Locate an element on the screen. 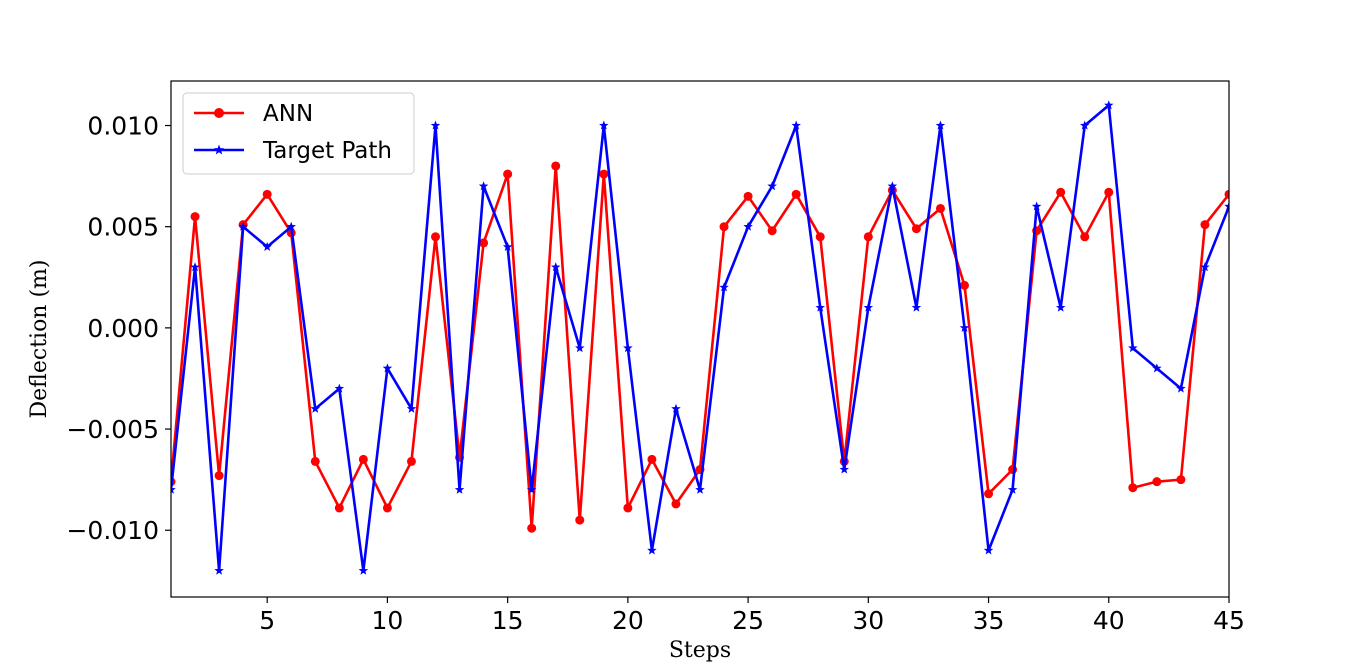  y-axis: −0.010 −0.005 0.000 0.005 0.010 is located at coordinates (118, 328).